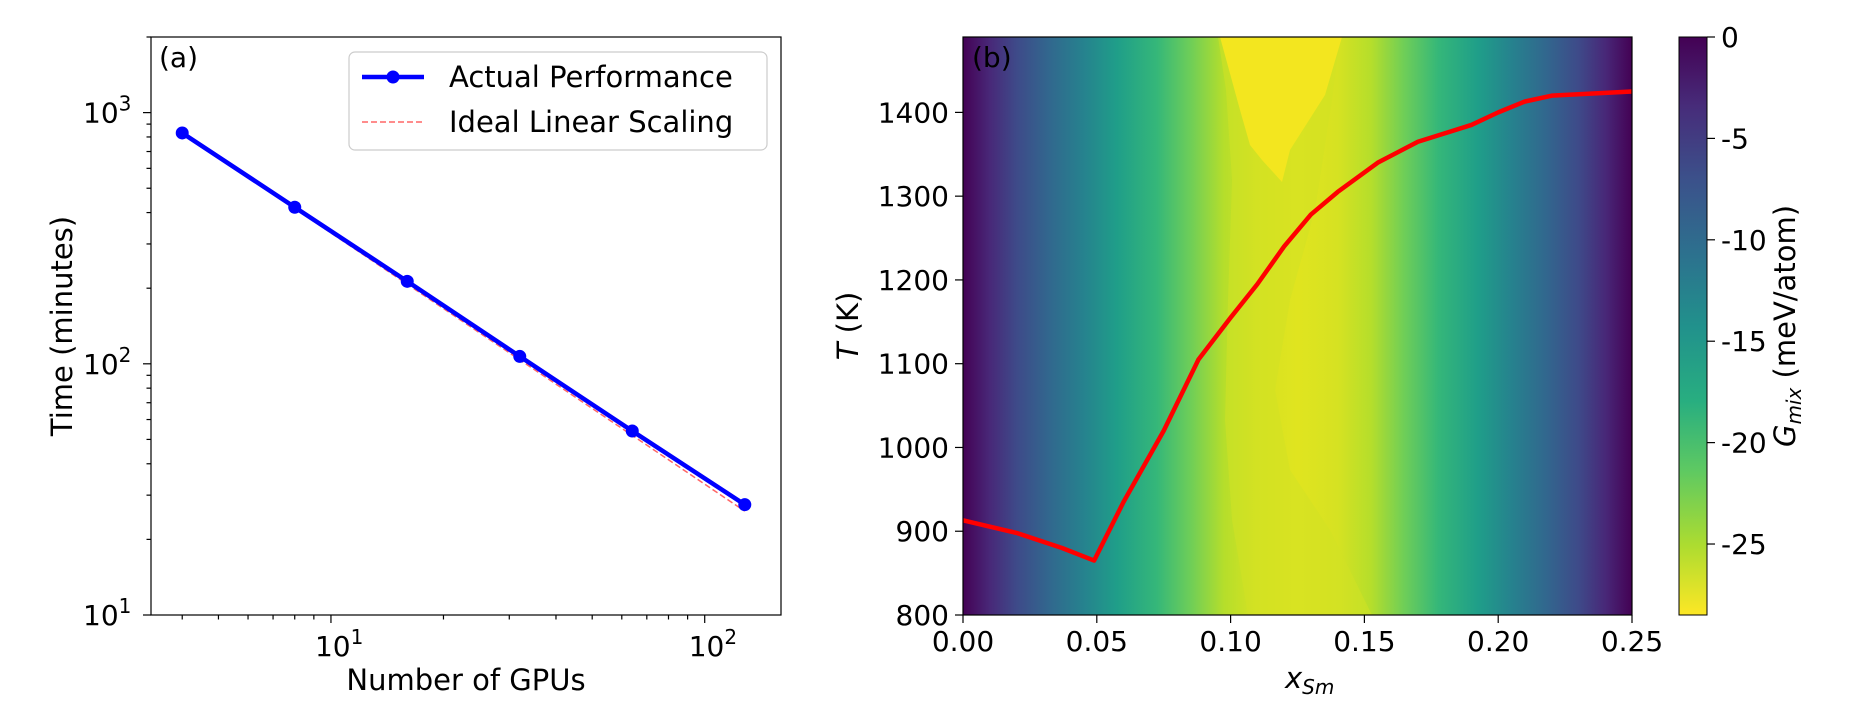 The image size is (1869, 714). What do you see at coordinates (459, 639) in the screenshot?
I see `panel-a-x-ticks: 10¹ 10²` at bounding box center [459, 639].